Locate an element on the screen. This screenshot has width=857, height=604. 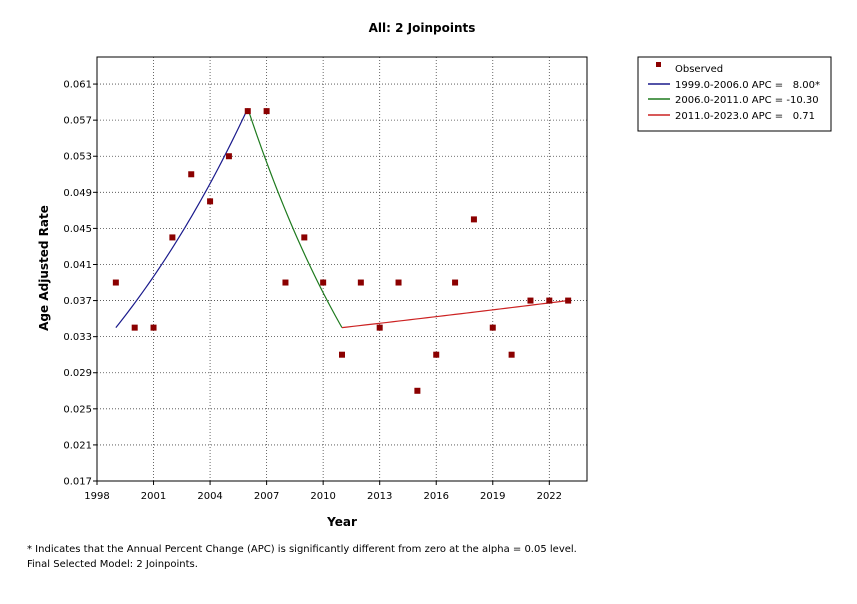
legend-box is located at coordinates (734, 94).